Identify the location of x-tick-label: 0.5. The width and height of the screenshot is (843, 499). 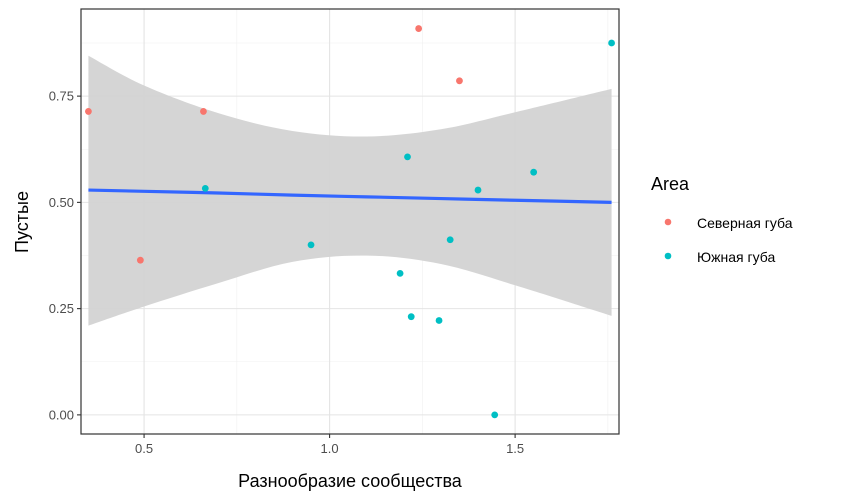
(144, 448).